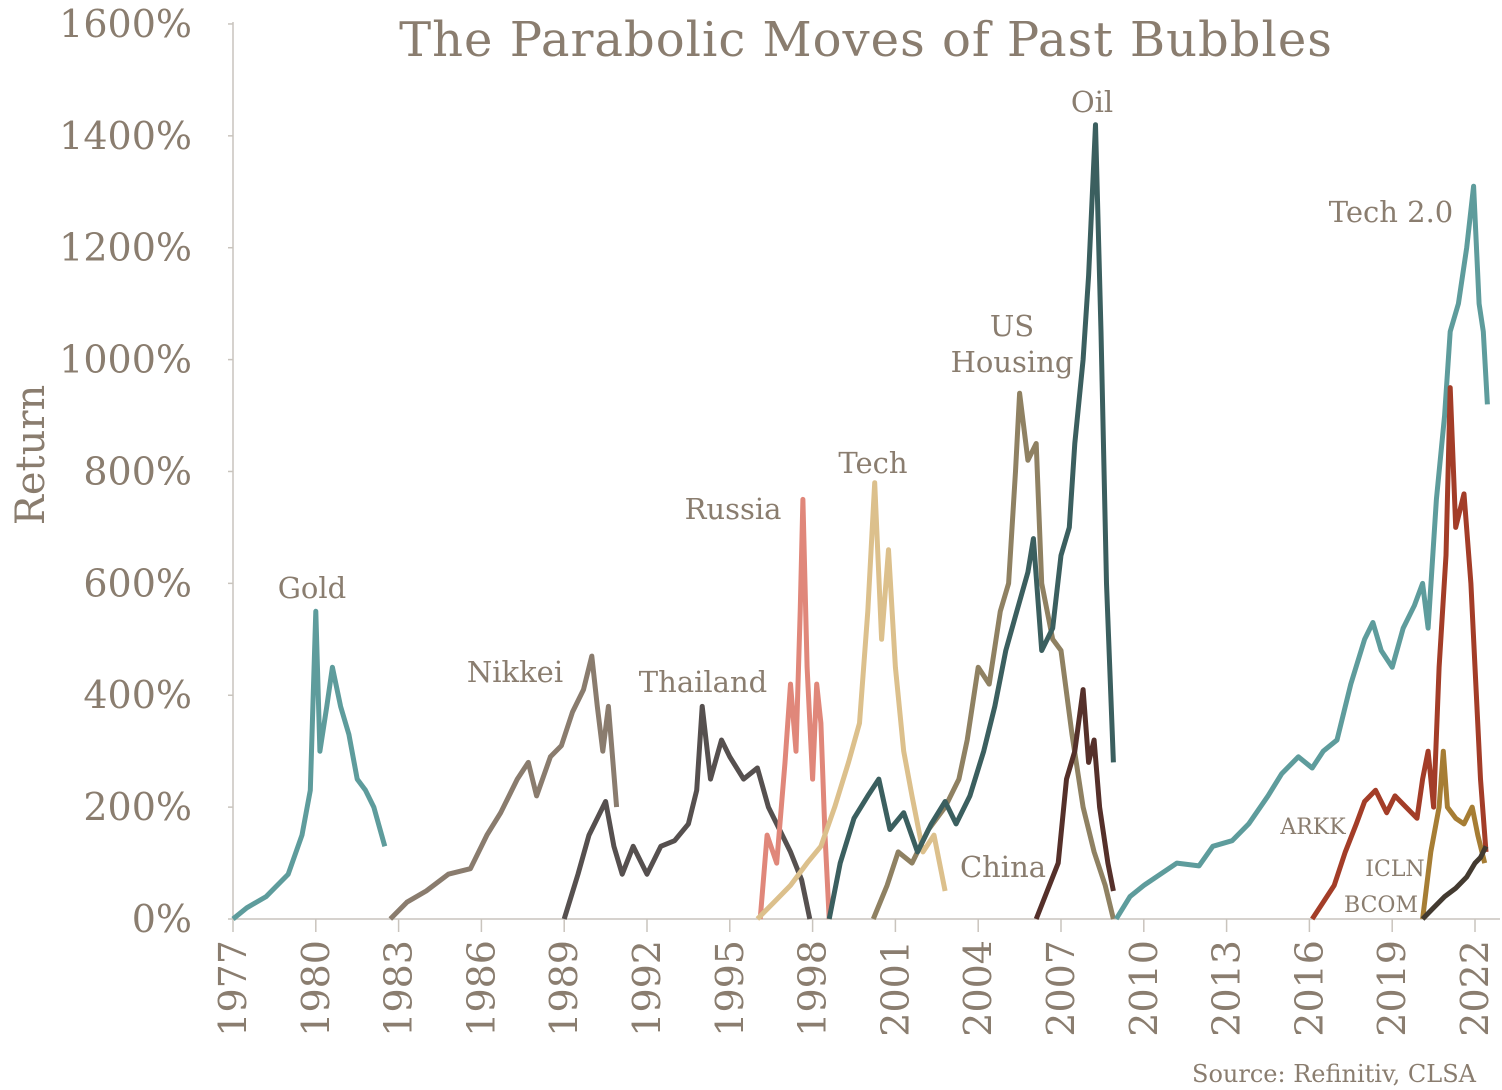  I want to click on x-tick-label: 1986, so click(481, 988).